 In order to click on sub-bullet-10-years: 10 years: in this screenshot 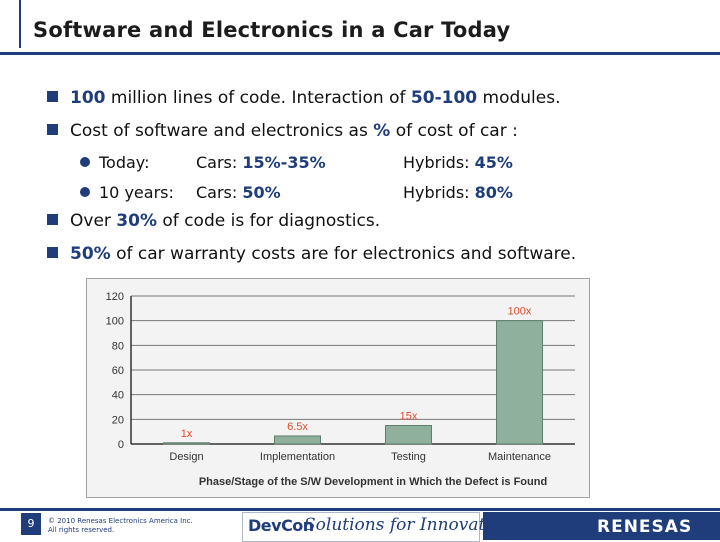, I will do `click(127, 192)`.